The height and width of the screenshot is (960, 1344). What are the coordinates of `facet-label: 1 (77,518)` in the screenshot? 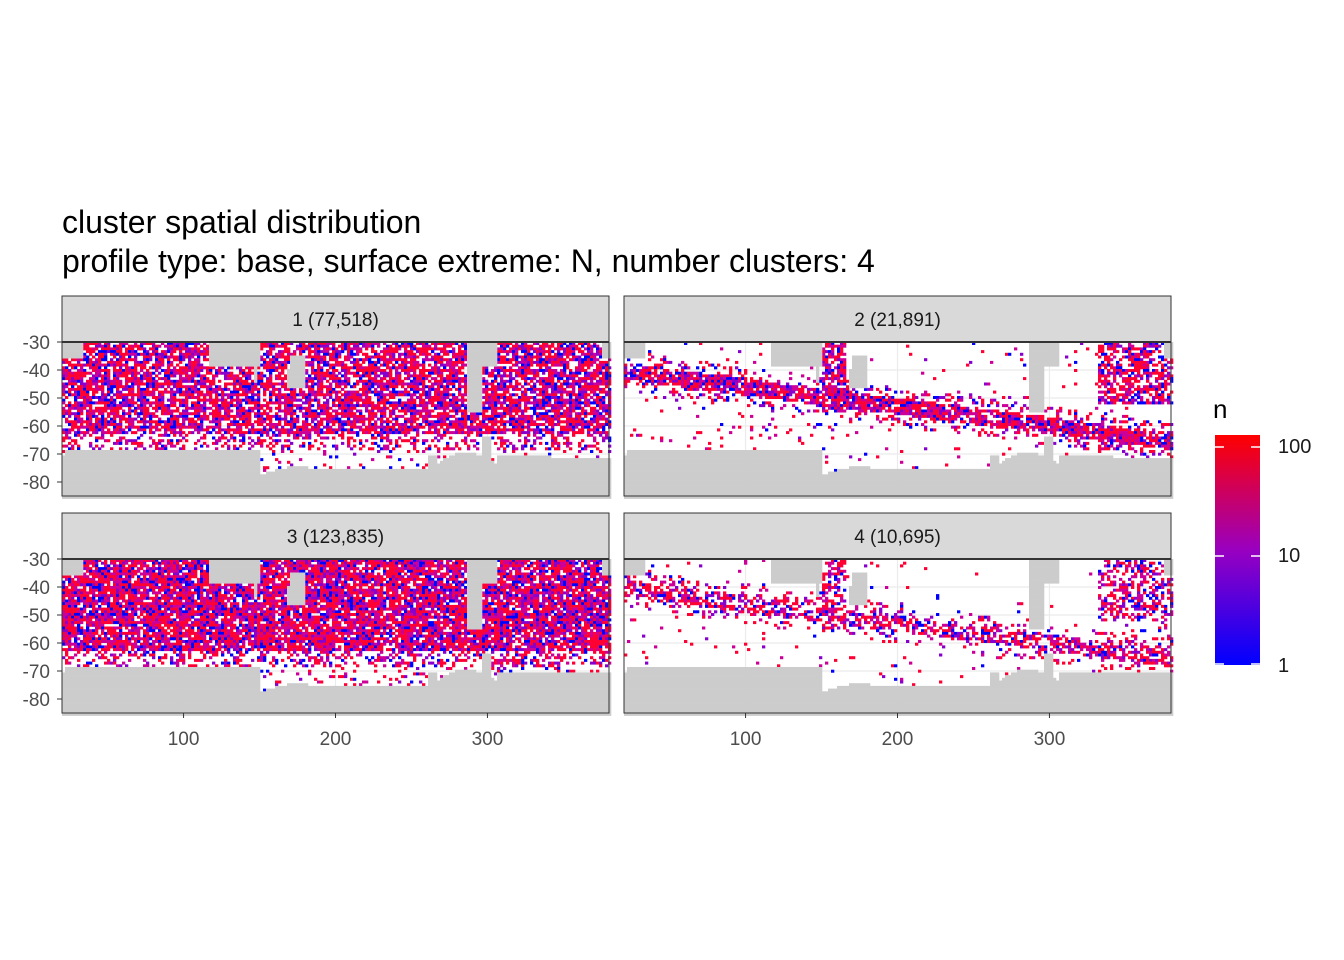 It's located at (335, 320).